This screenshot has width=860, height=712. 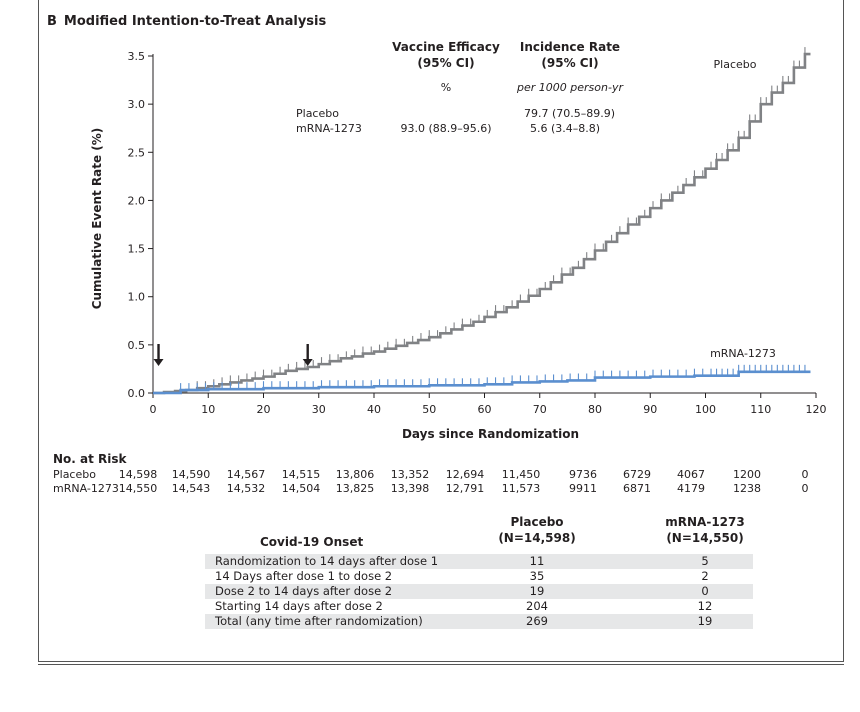 I want to click on risk-value: 14,543, so click(x=191, y=488).